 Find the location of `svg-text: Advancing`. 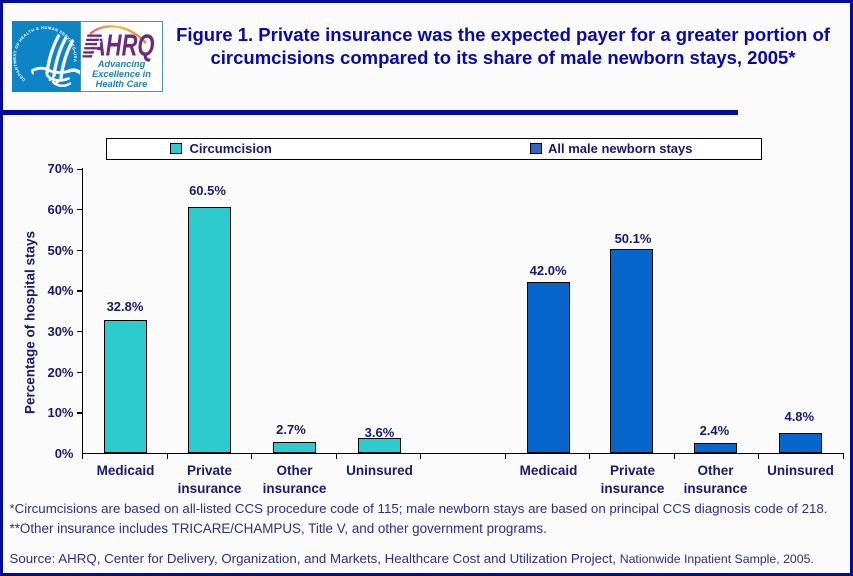

svg-text: Advancing is located at coordinates (121, 64).